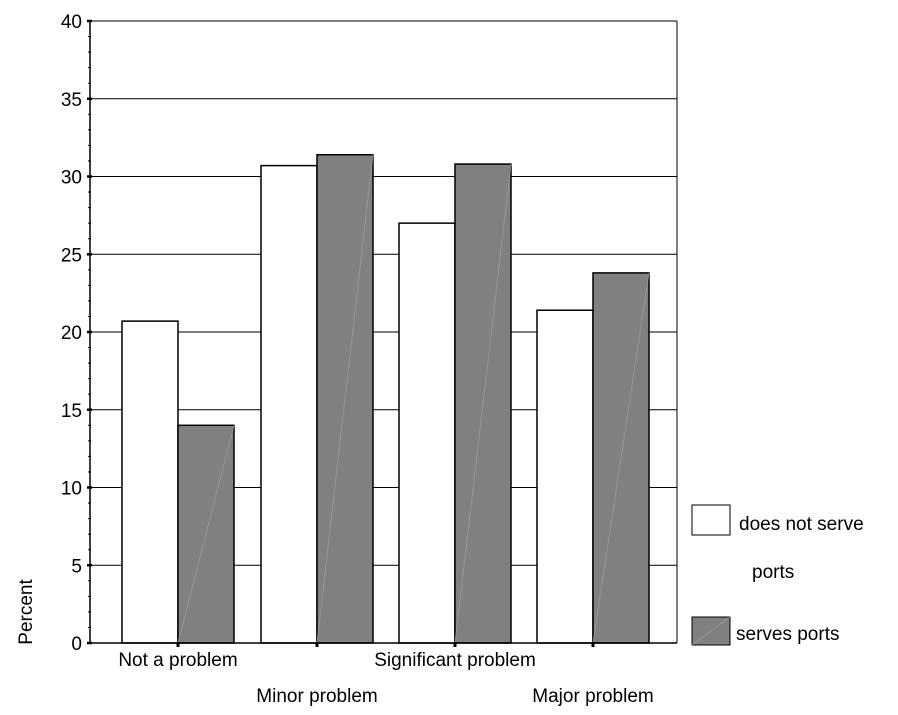 This screenshot has height=715, width=898. I want to click on y-ticks: 0 5 10 15 20 25 30 35 40, so click(76, 333).